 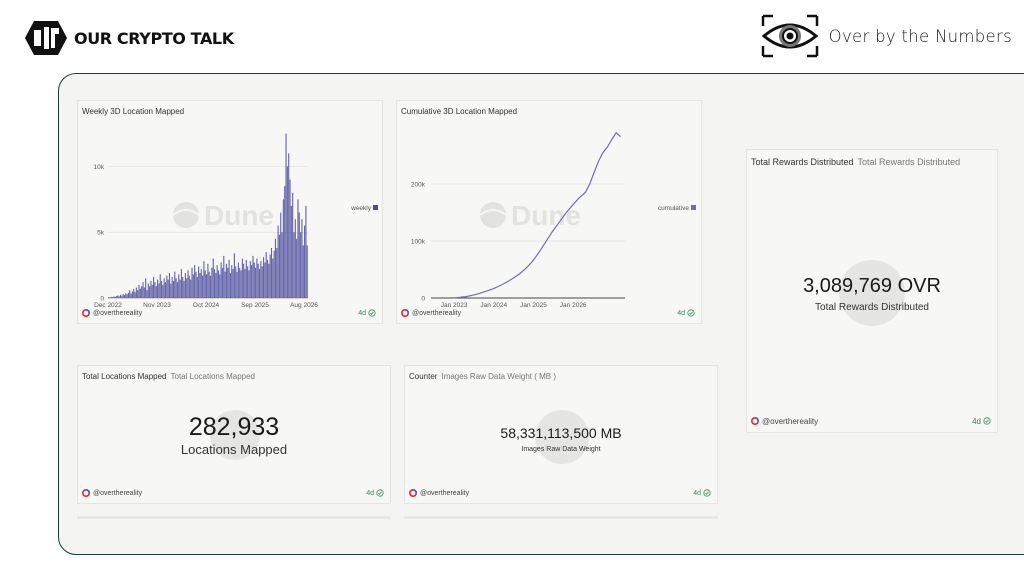 What do you see at coordinates (537, 215) in the screenshot?
I see `cumulative-line` at bounding box center [537, 215].